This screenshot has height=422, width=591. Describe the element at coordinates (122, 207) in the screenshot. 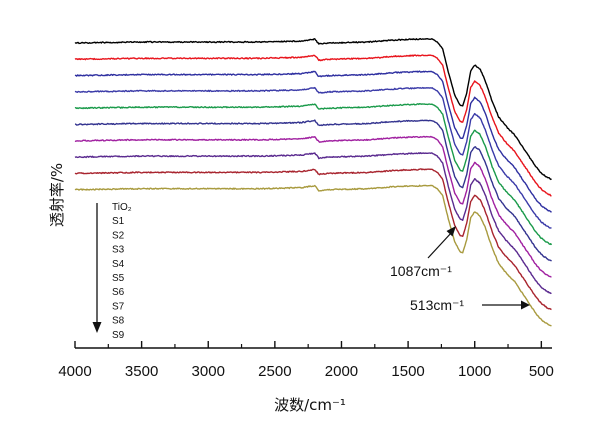

I see `legend-entry: TiO₂` at that location.